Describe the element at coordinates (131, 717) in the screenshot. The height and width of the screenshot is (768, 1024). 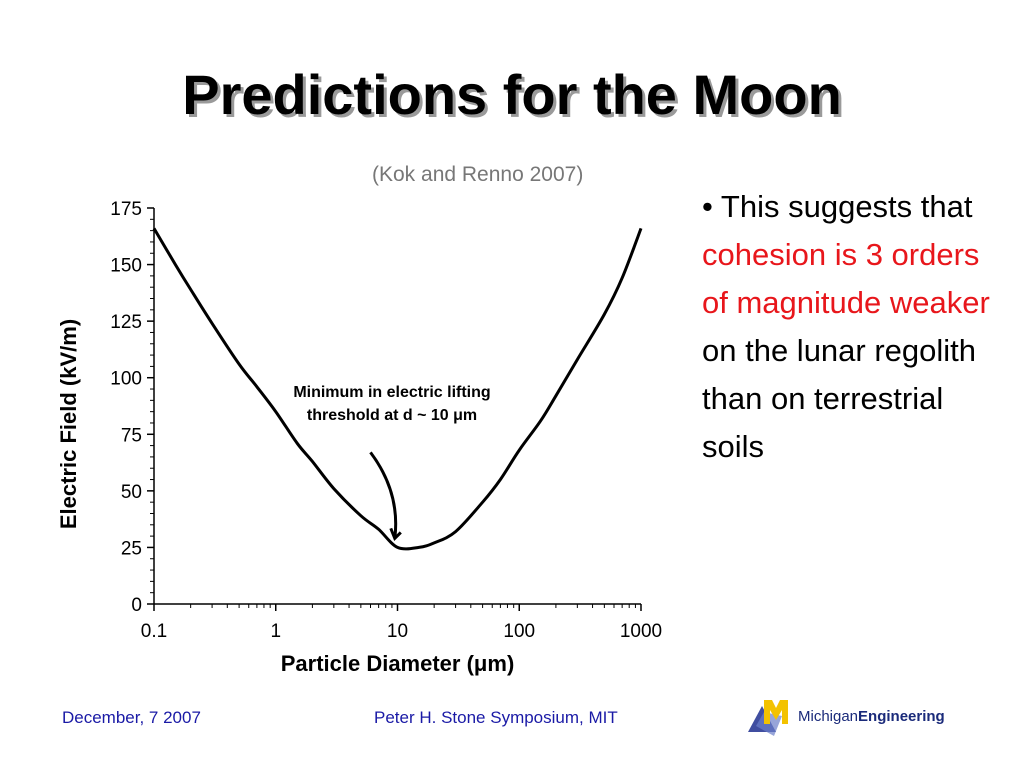
I see `footer-date: December, 7 2007` at that location.